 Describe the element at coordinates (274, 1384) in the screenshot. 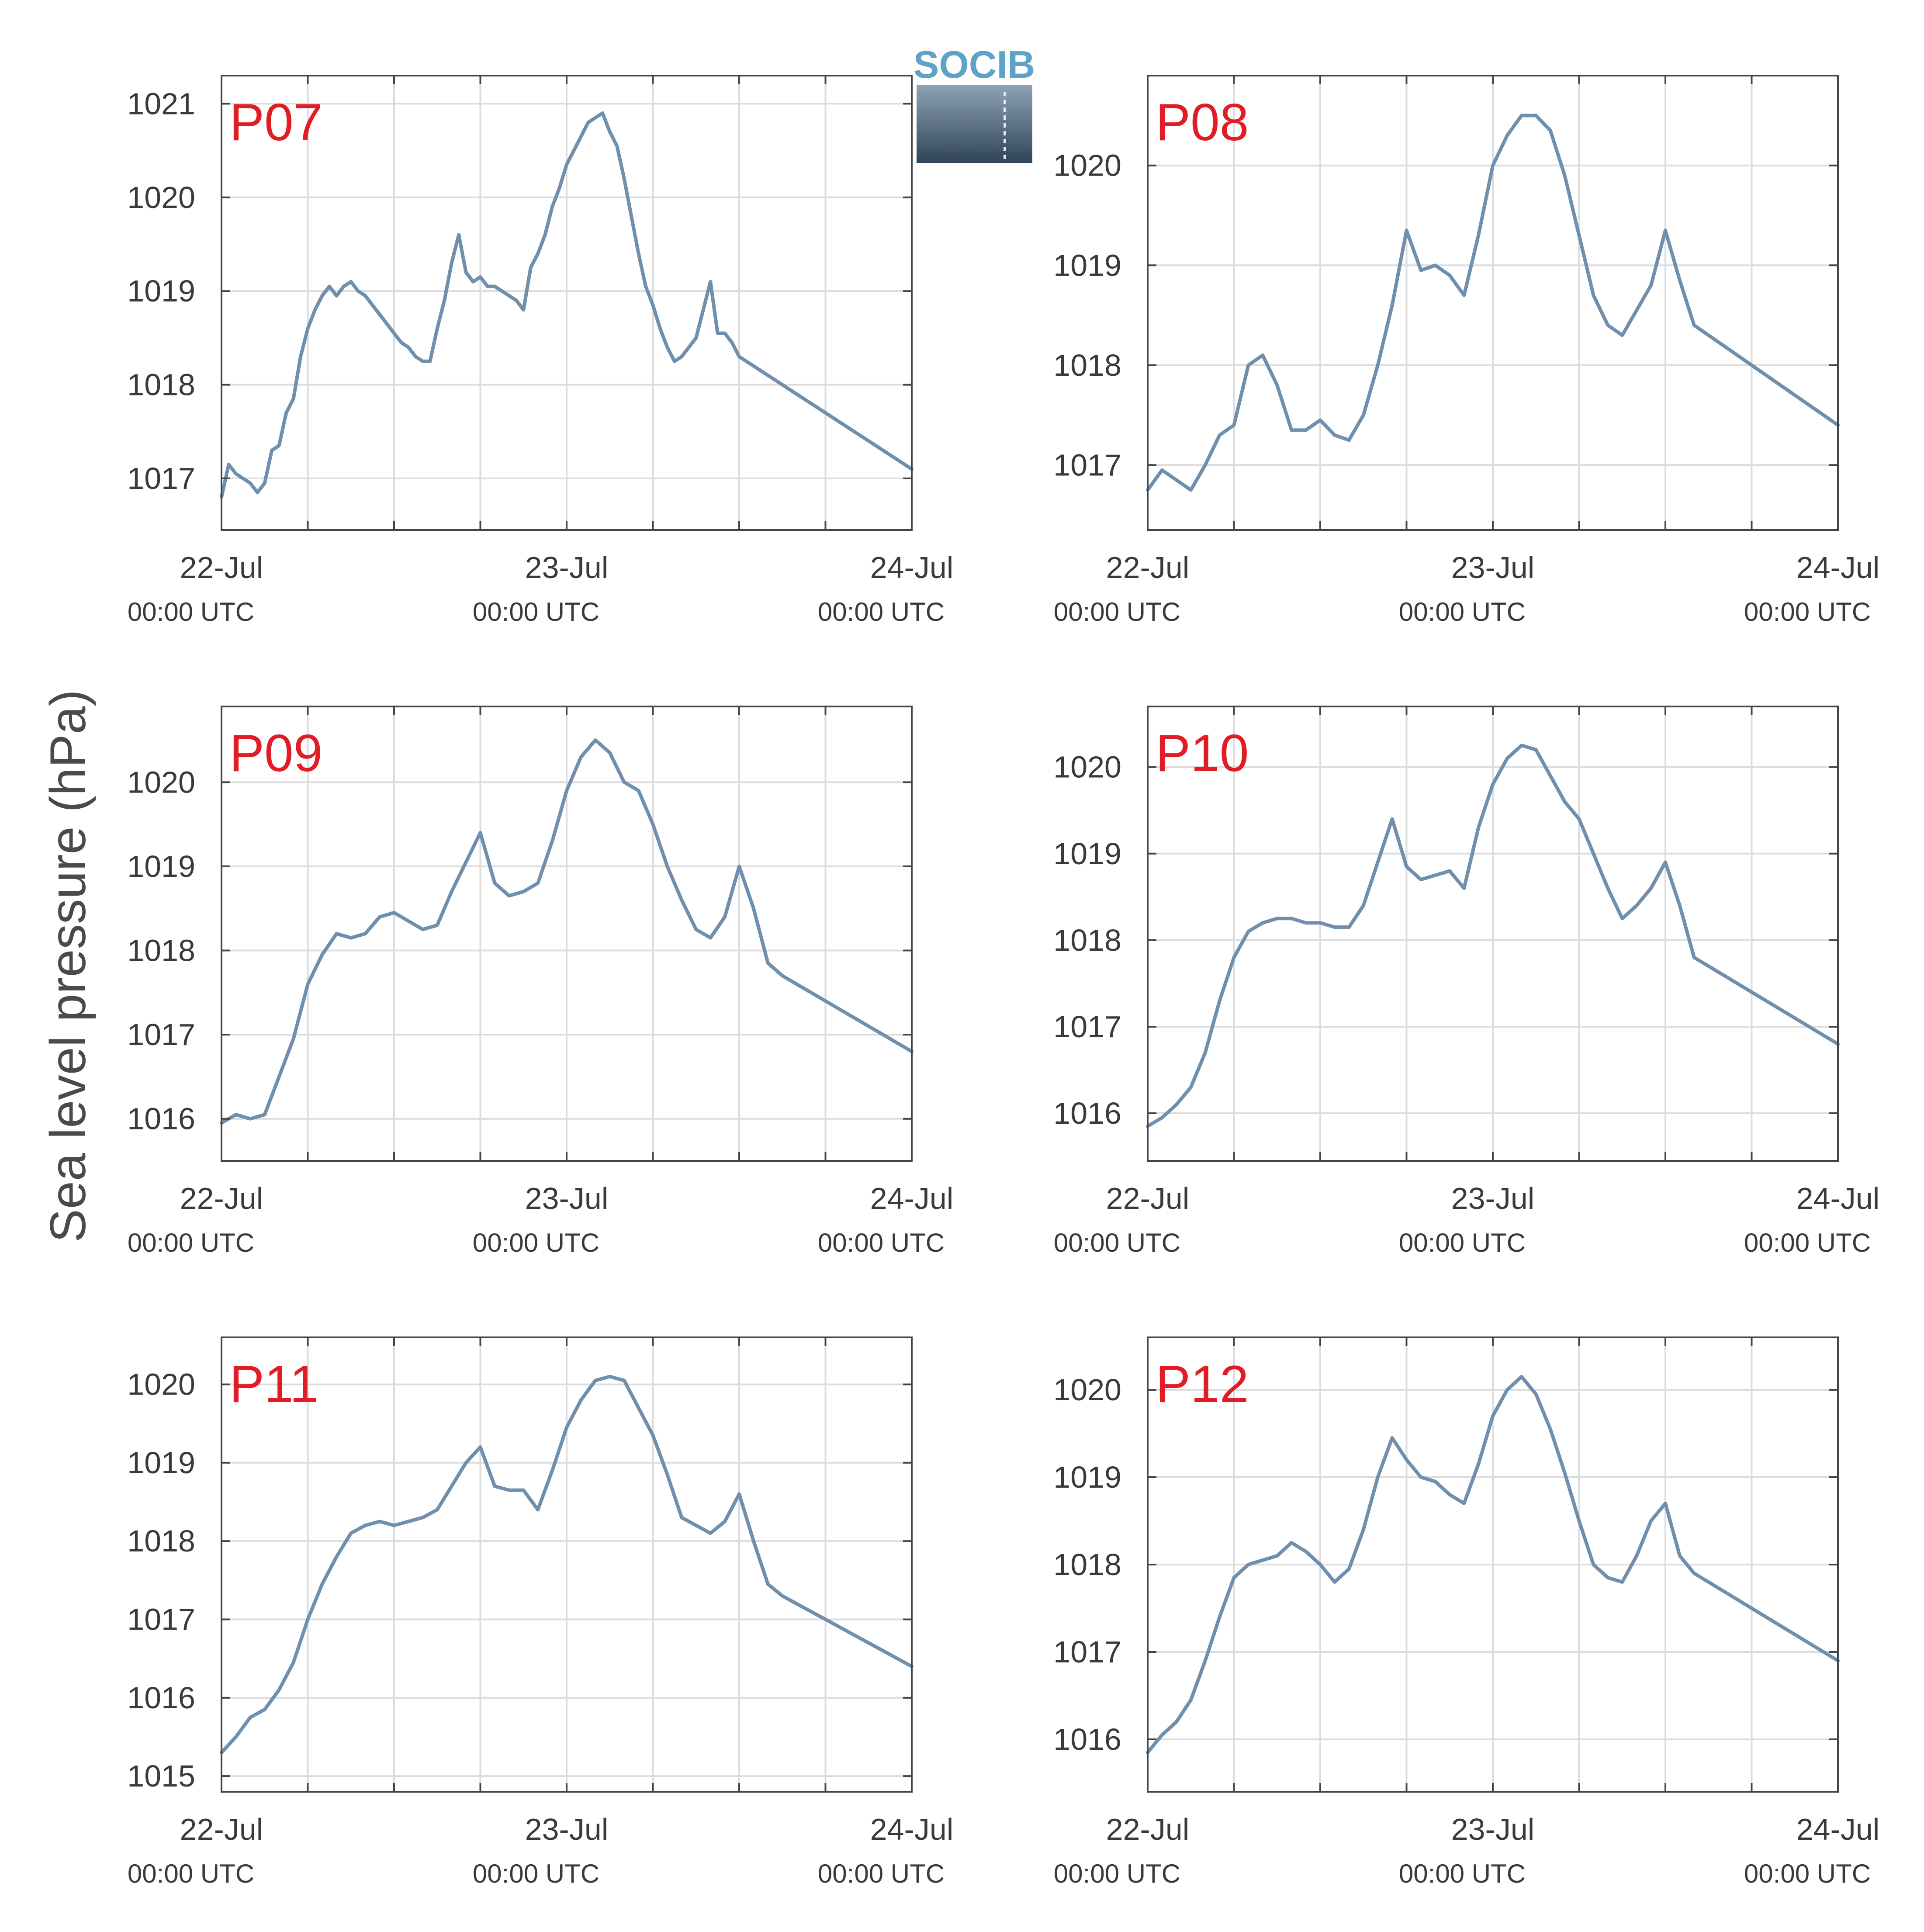

I see `panel-label-p11: P11` at that location.